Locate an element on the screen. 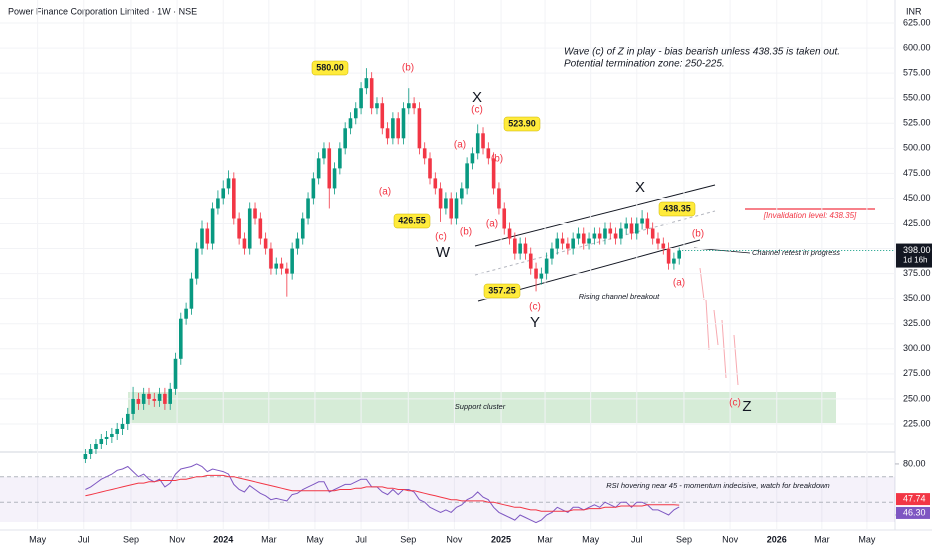  rsi-last-label: 47.74 is located at coordinates (914, 498).